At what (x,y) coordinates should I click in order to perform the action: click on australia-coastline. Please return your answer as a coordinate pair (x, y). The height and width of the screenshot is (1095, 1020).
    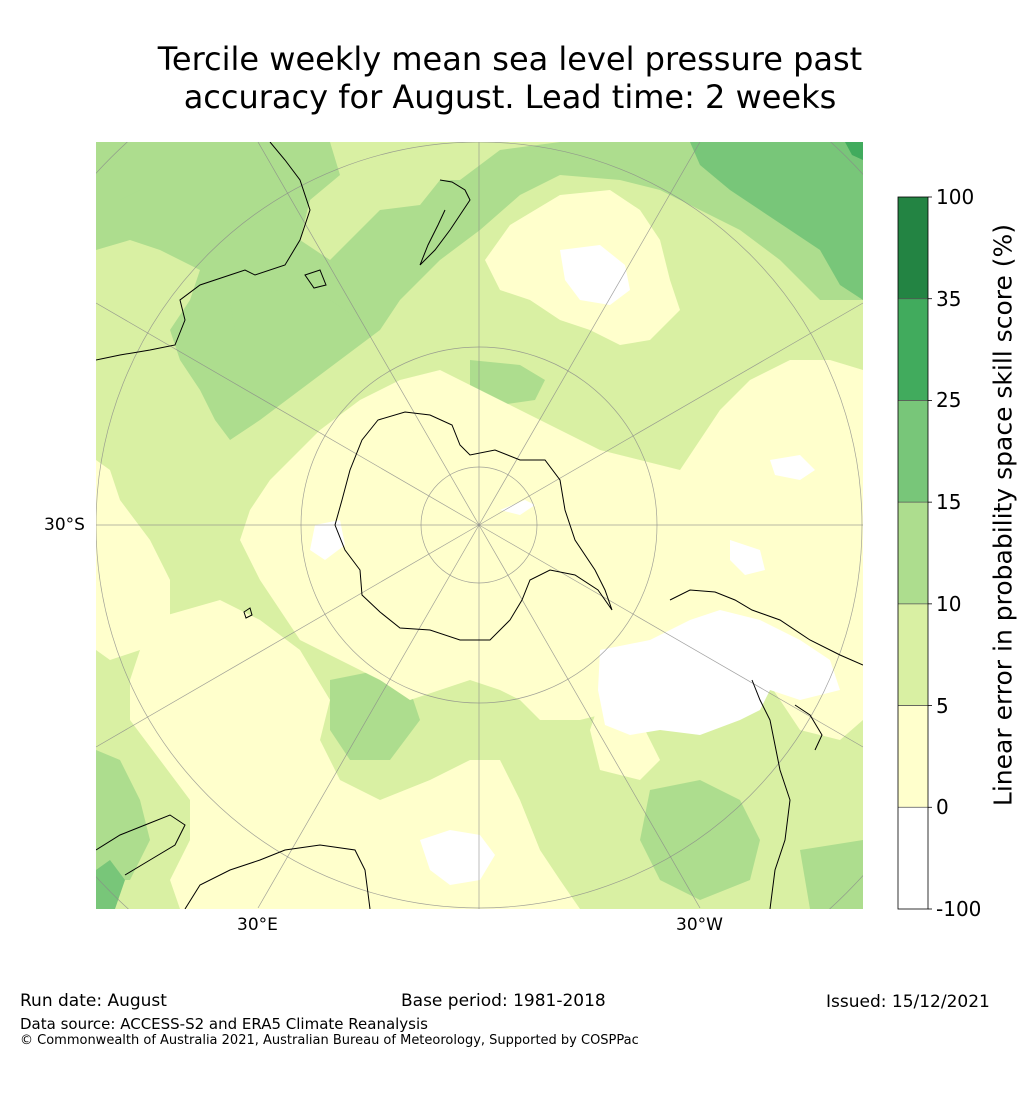
    Looking at the image, I should click on (203, 251).